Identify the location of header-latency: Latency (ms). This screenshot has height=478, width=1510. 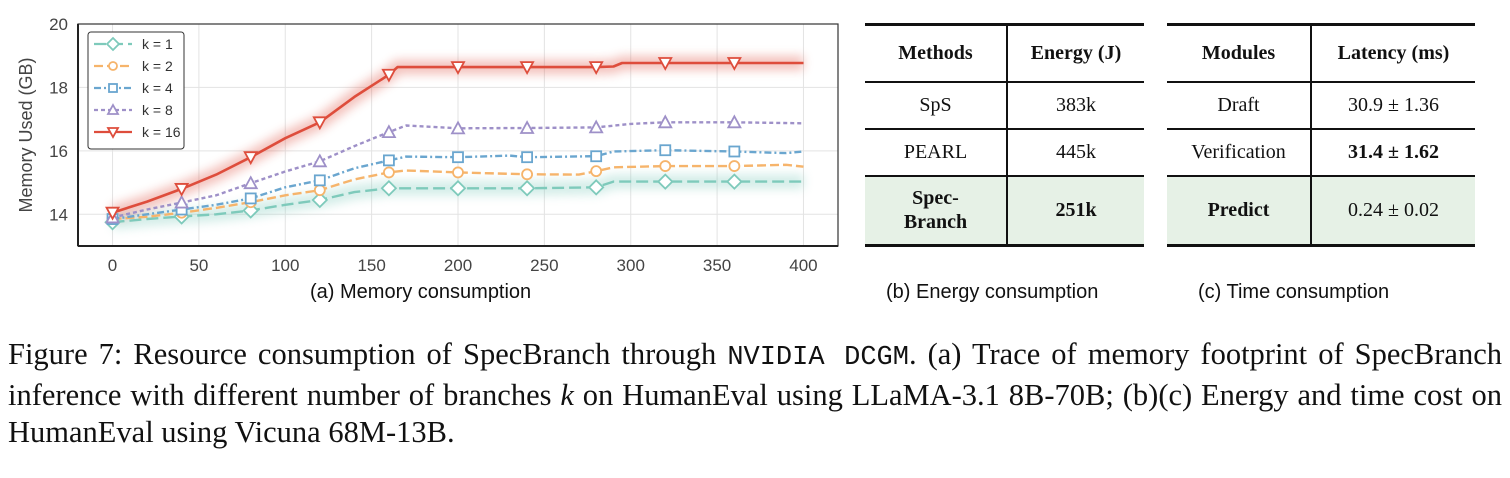
(1393, 52).